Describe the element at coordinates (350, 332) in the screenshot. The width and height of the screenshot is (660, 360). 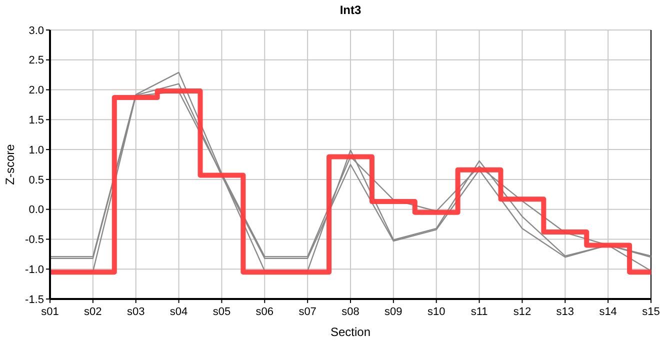
I see `x-axis-title: Section` at that location.